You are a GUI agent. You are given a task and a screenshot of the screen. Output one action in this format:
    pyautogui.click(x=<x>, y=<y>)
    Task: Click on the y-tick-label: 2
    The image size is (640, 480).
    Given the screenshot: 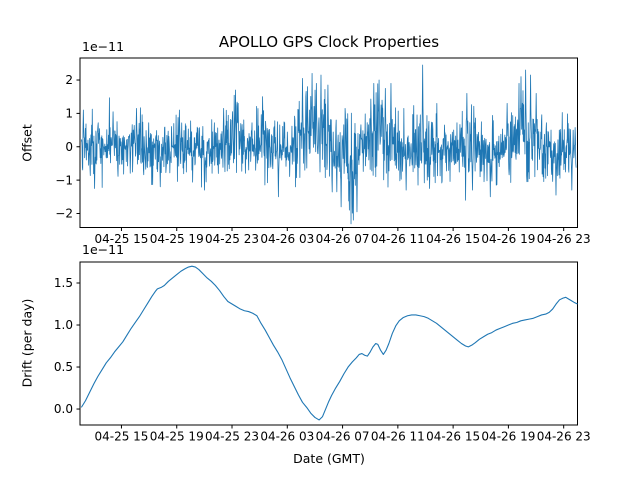 What is the action you would take?
    pyautogui.click(x=69, y=80)
    